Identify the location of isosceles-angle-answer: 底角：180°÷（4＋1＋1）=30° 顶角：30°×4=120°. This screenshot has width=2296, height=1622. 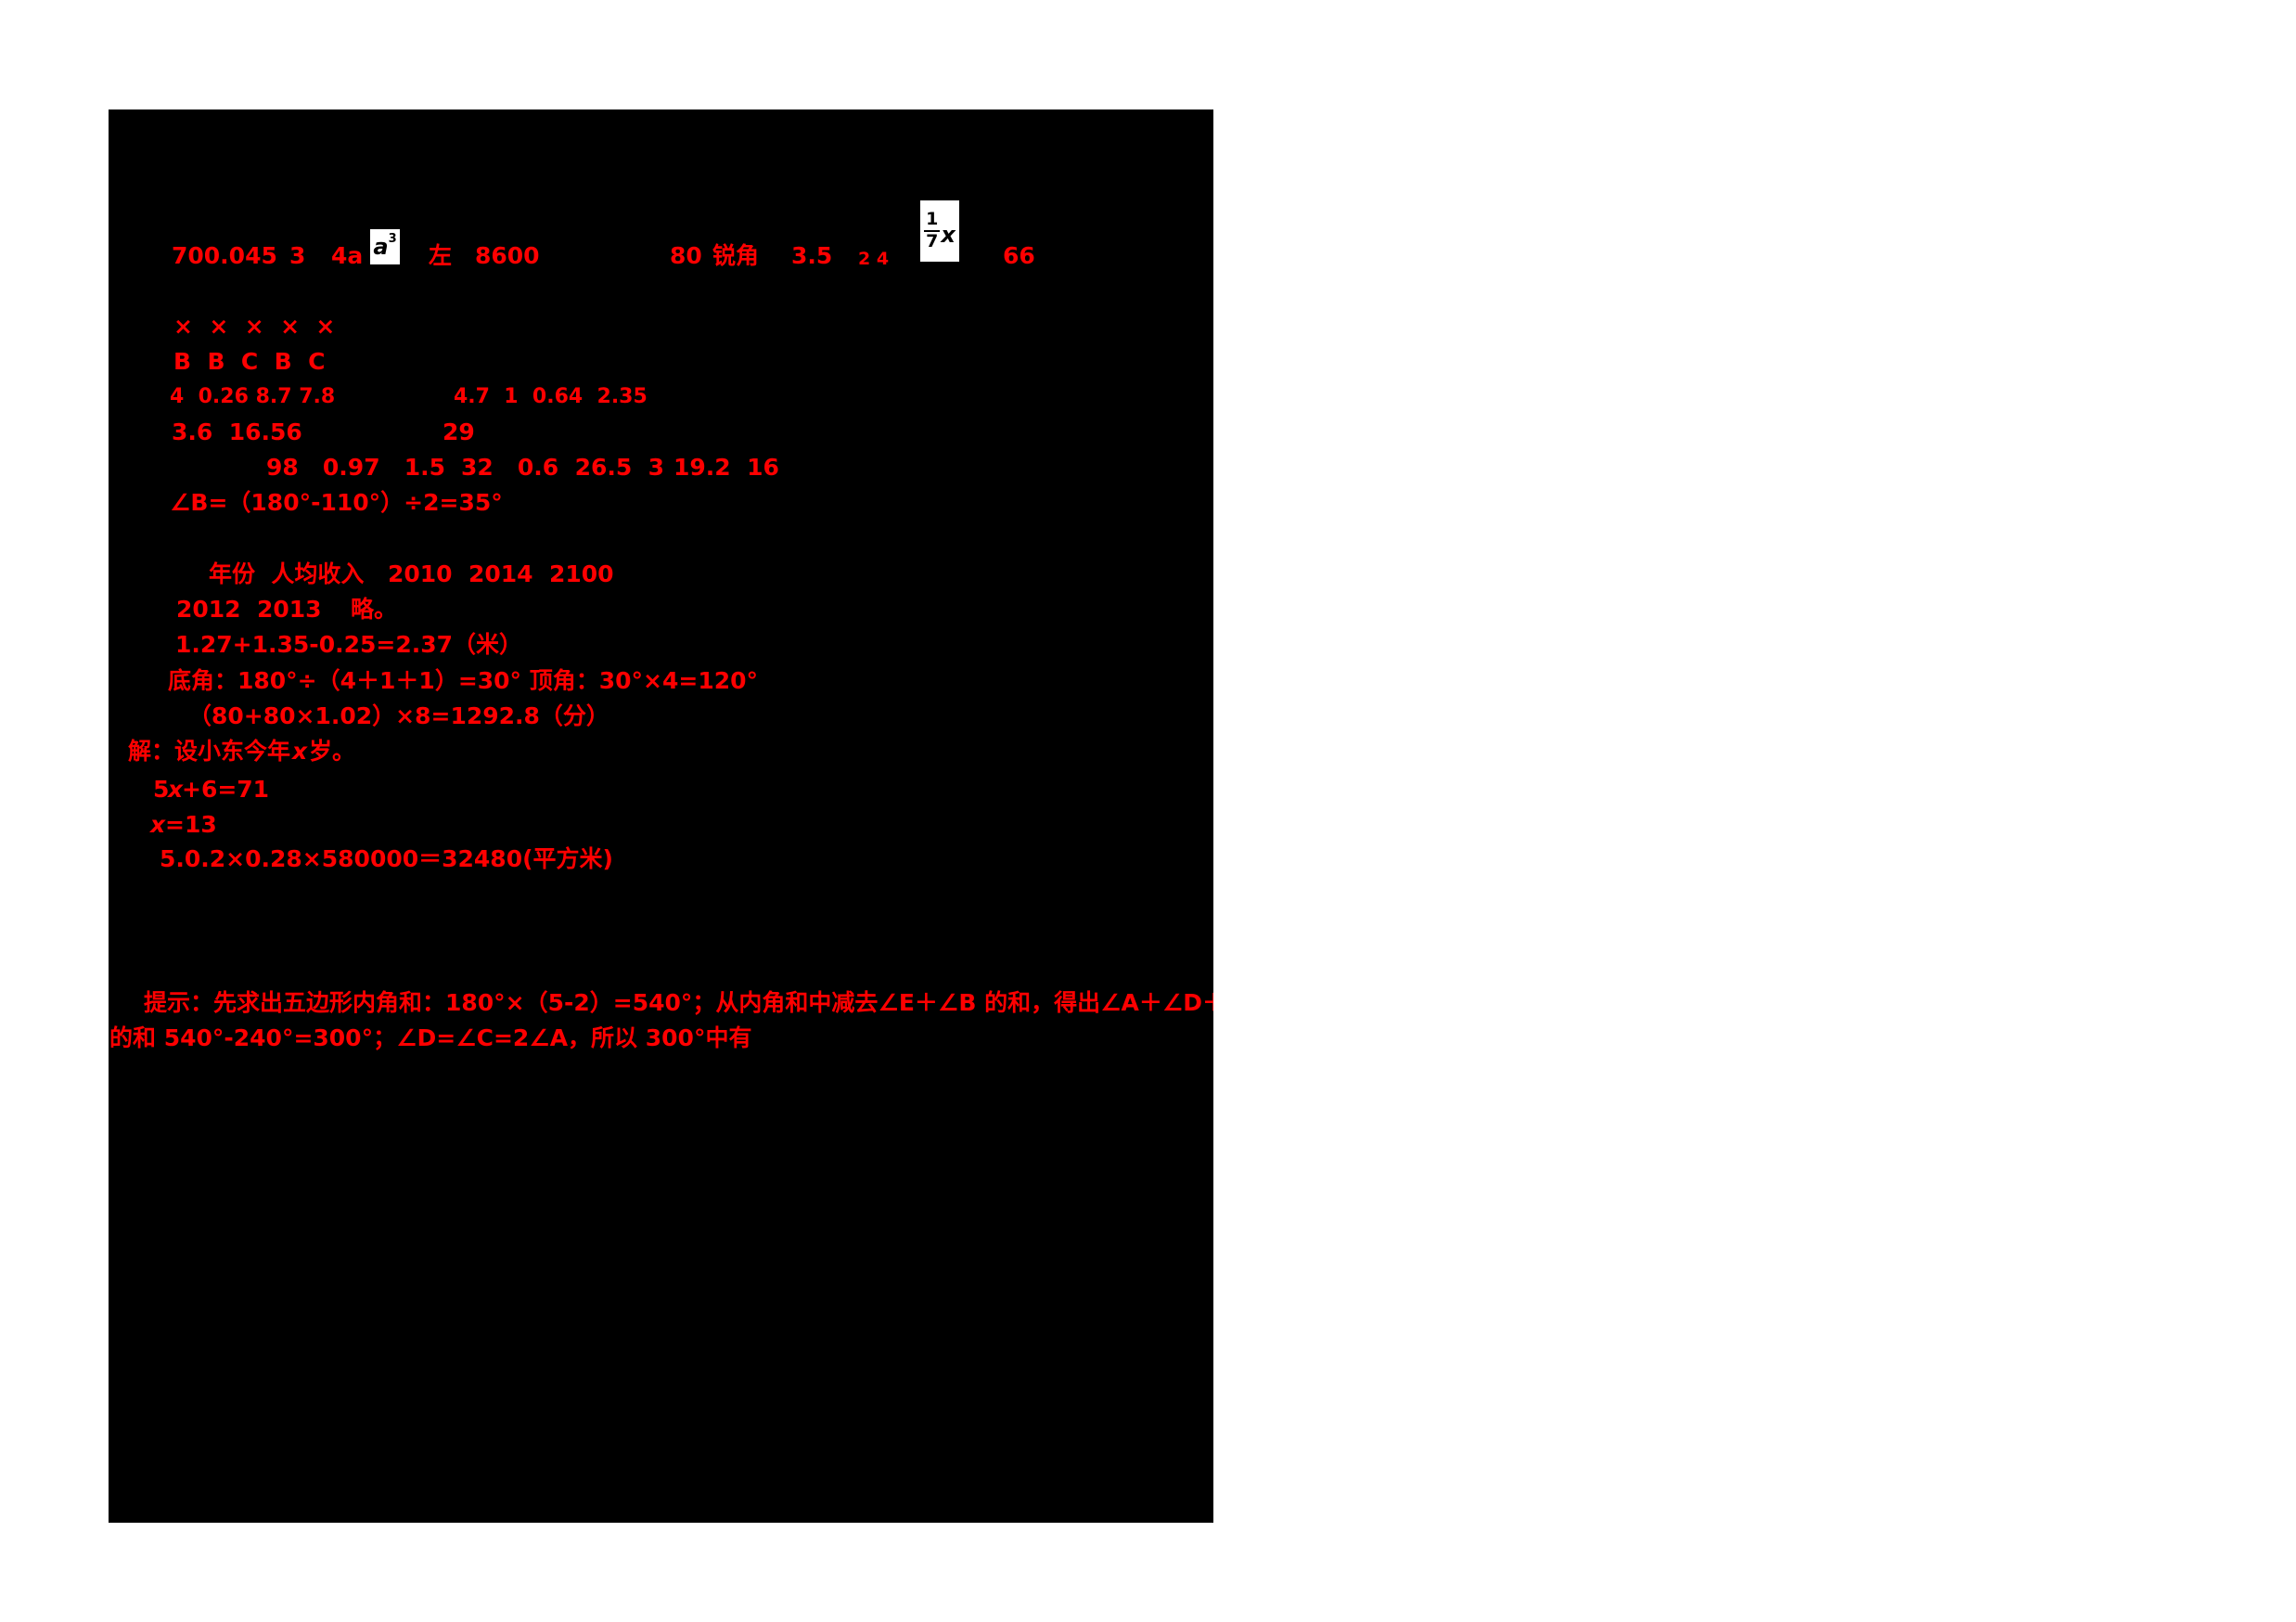
(661, 684).